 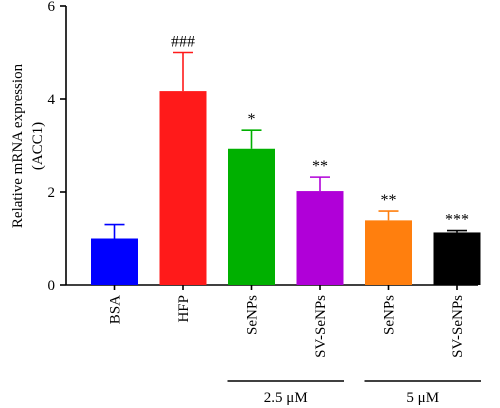 What do you see at coordinates (52, 193) in the screenshot?
I see `y-tick-label: 2` at bounding box center [52, 193].